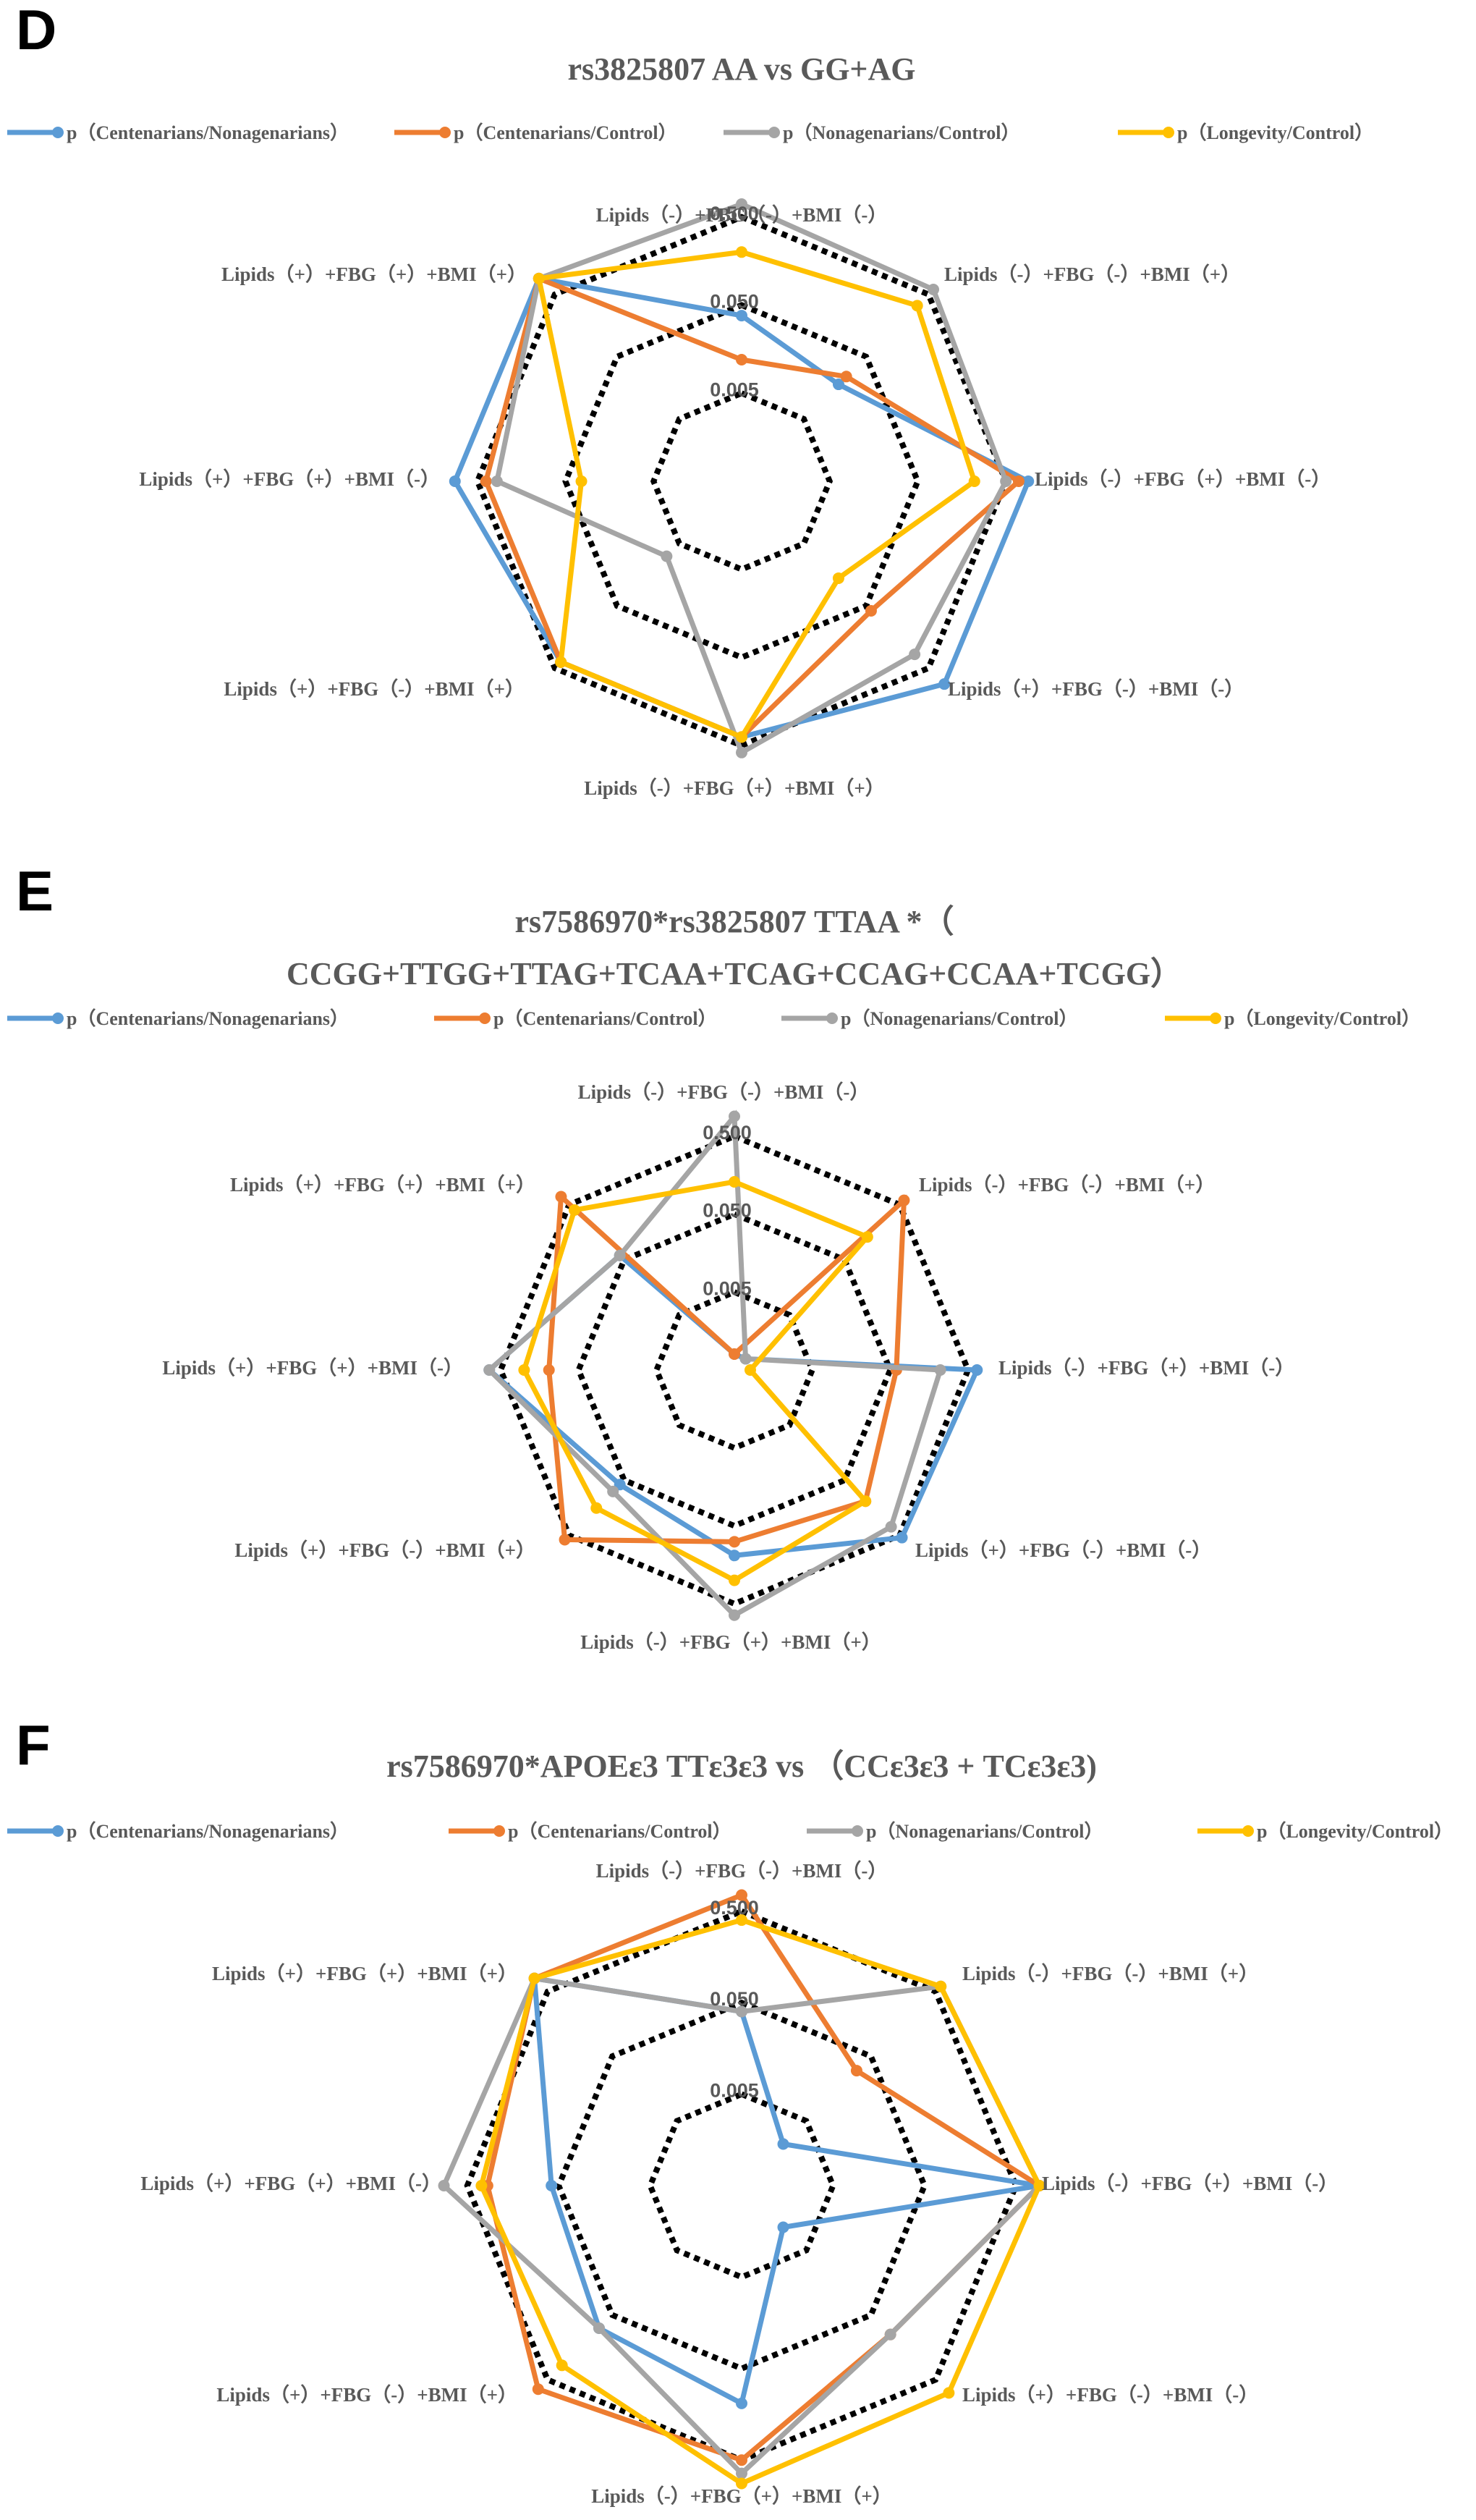 Image resolution: width=1476 pixels, height=2520 pixels. I want to click on series-line, so click(726, 1367).